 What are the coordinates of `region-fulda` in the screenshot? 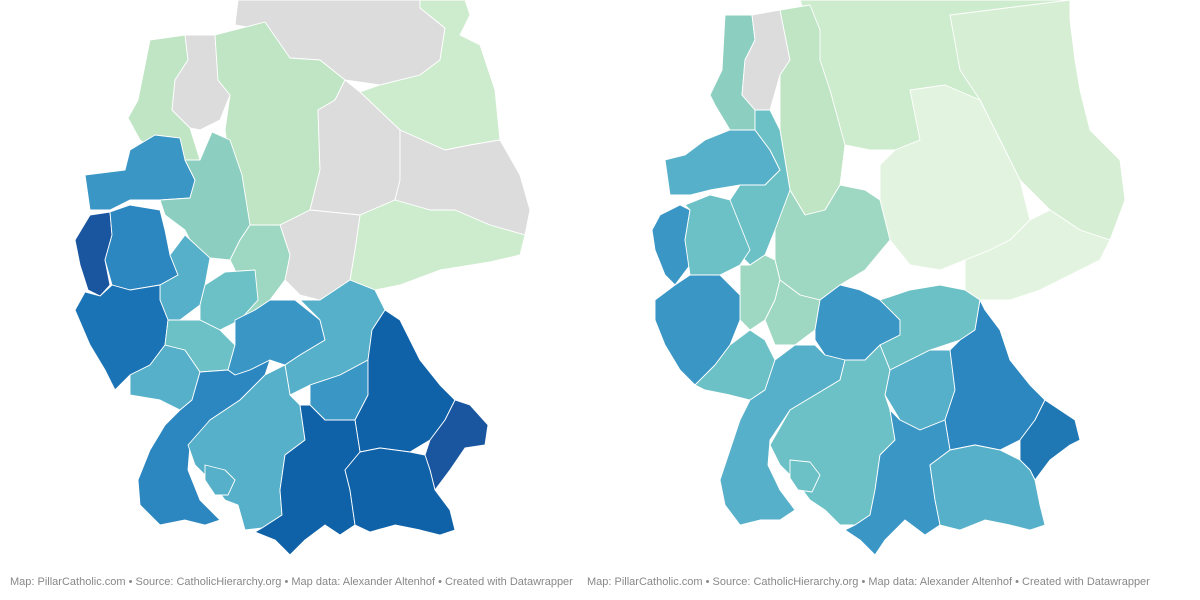 It's located at (832, 242).